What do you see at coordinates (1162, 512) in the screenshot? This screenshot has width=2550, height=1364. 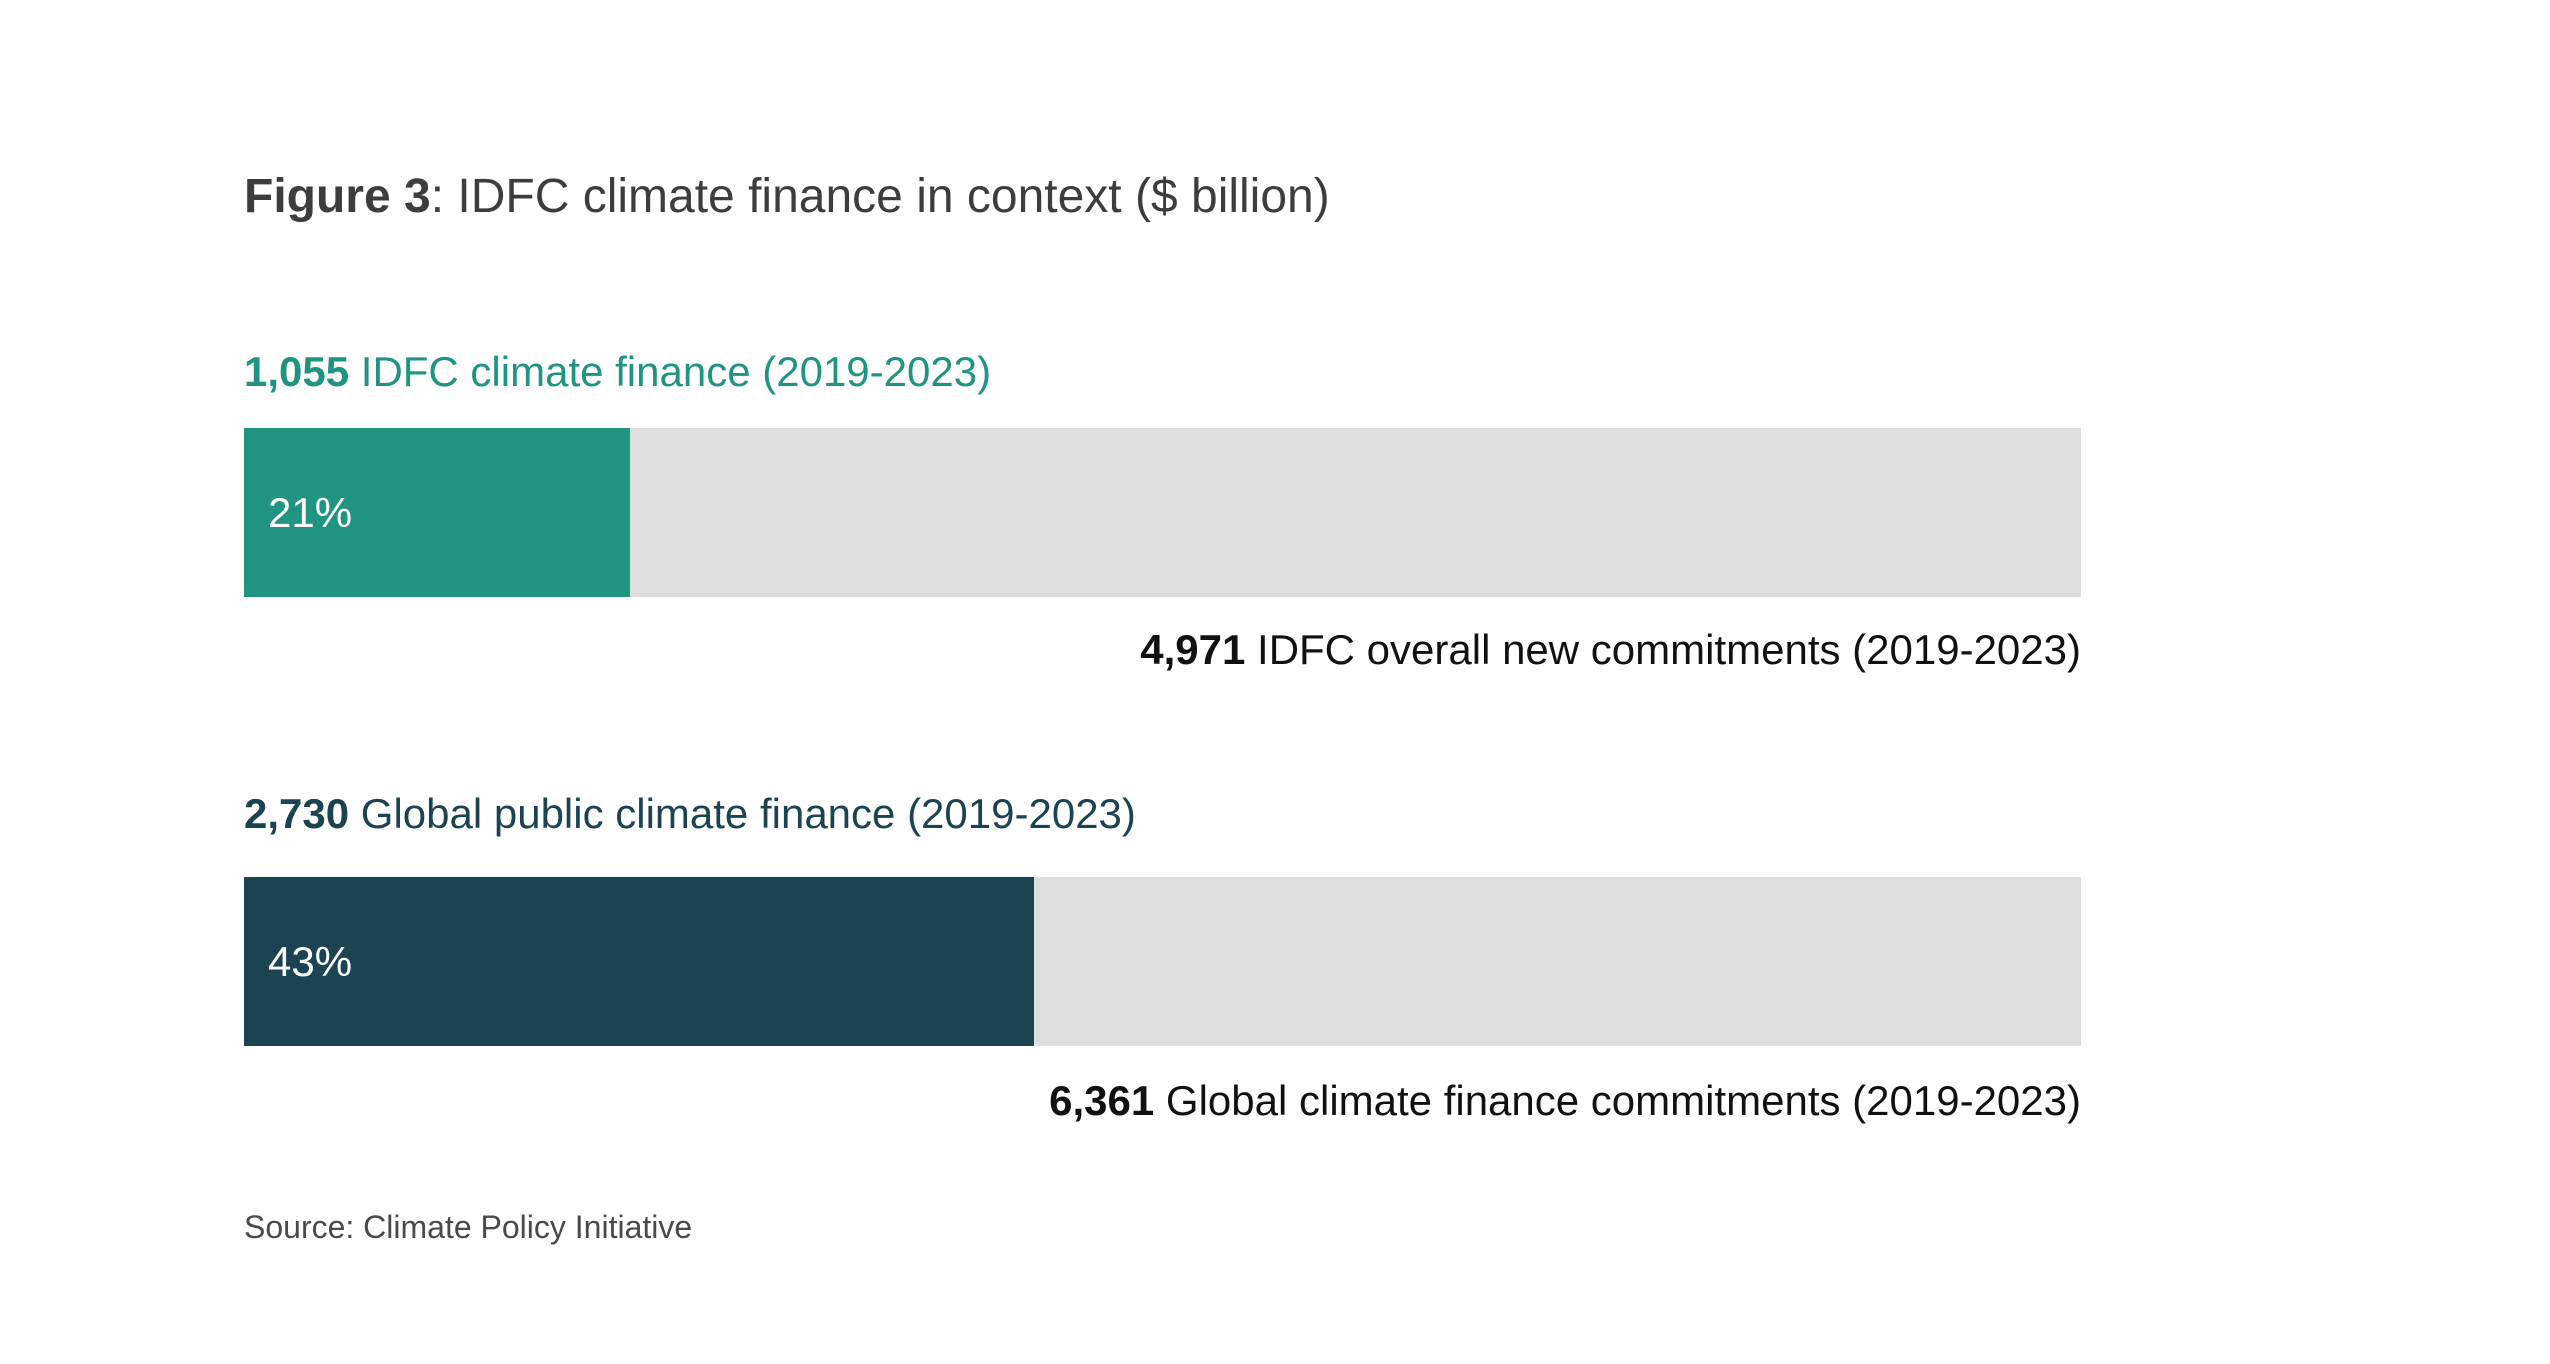 I see `bar-1-track: 21%` at bounding box center [1162, 512].